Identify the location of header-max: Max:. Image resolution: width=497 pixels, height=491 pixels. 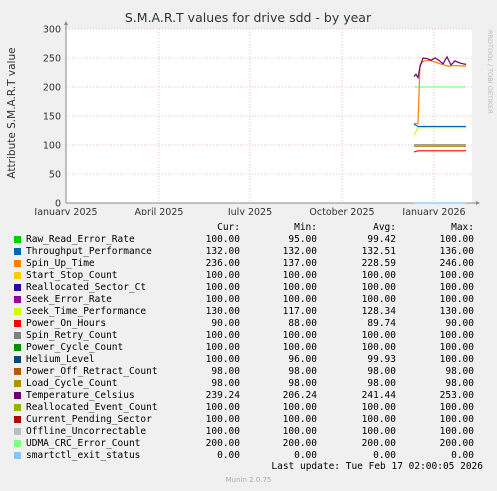
(462, 227).